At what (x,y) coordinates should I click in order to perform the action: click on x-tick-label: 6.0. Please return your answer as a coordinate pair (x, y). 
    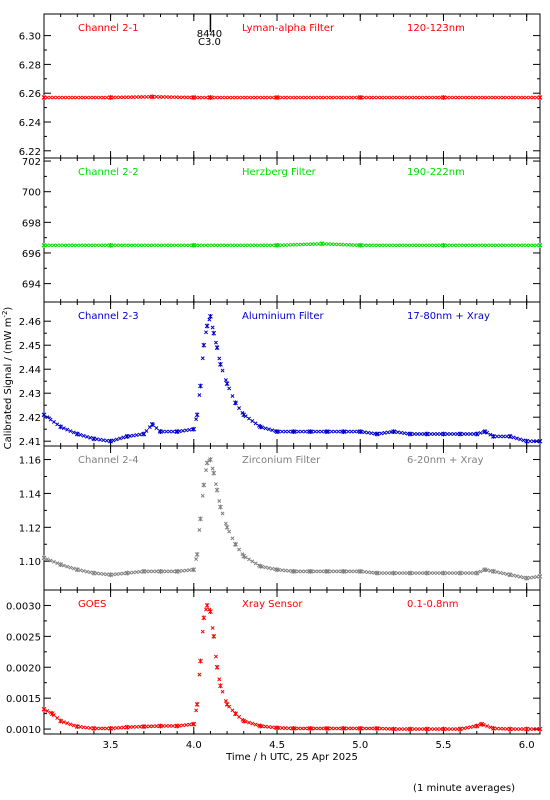
    Looking at the image, I should click on (527, 745).